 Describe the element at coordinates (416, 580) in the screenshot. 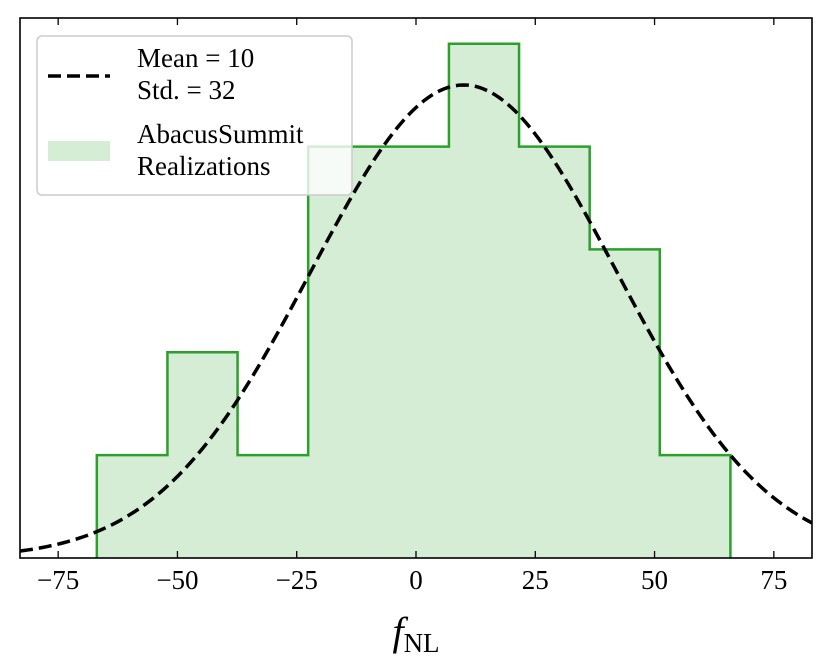

I see `x-tick-label: 0` at that location.